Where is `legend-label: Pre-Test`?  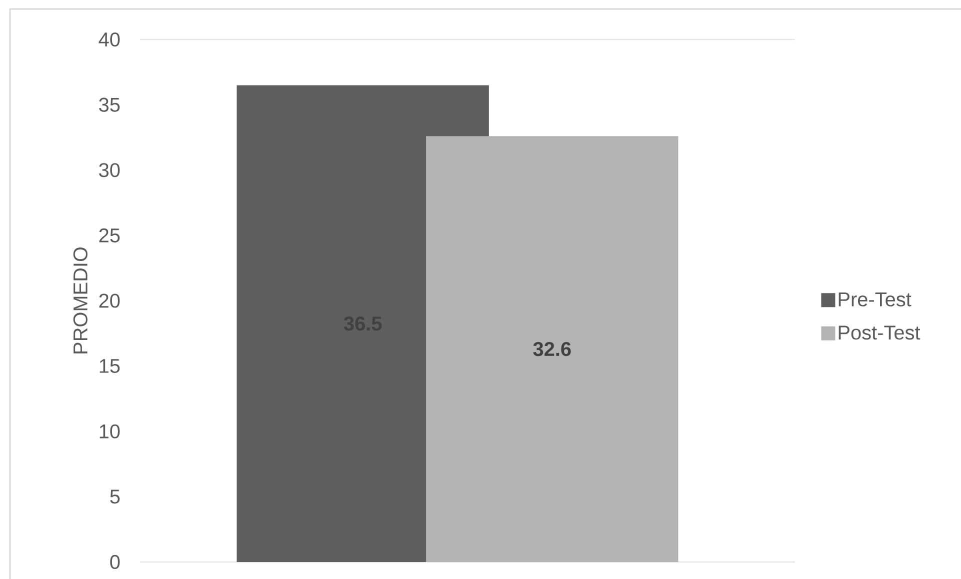
legend-label: Pre-Test is located at coordinates (875, 299).